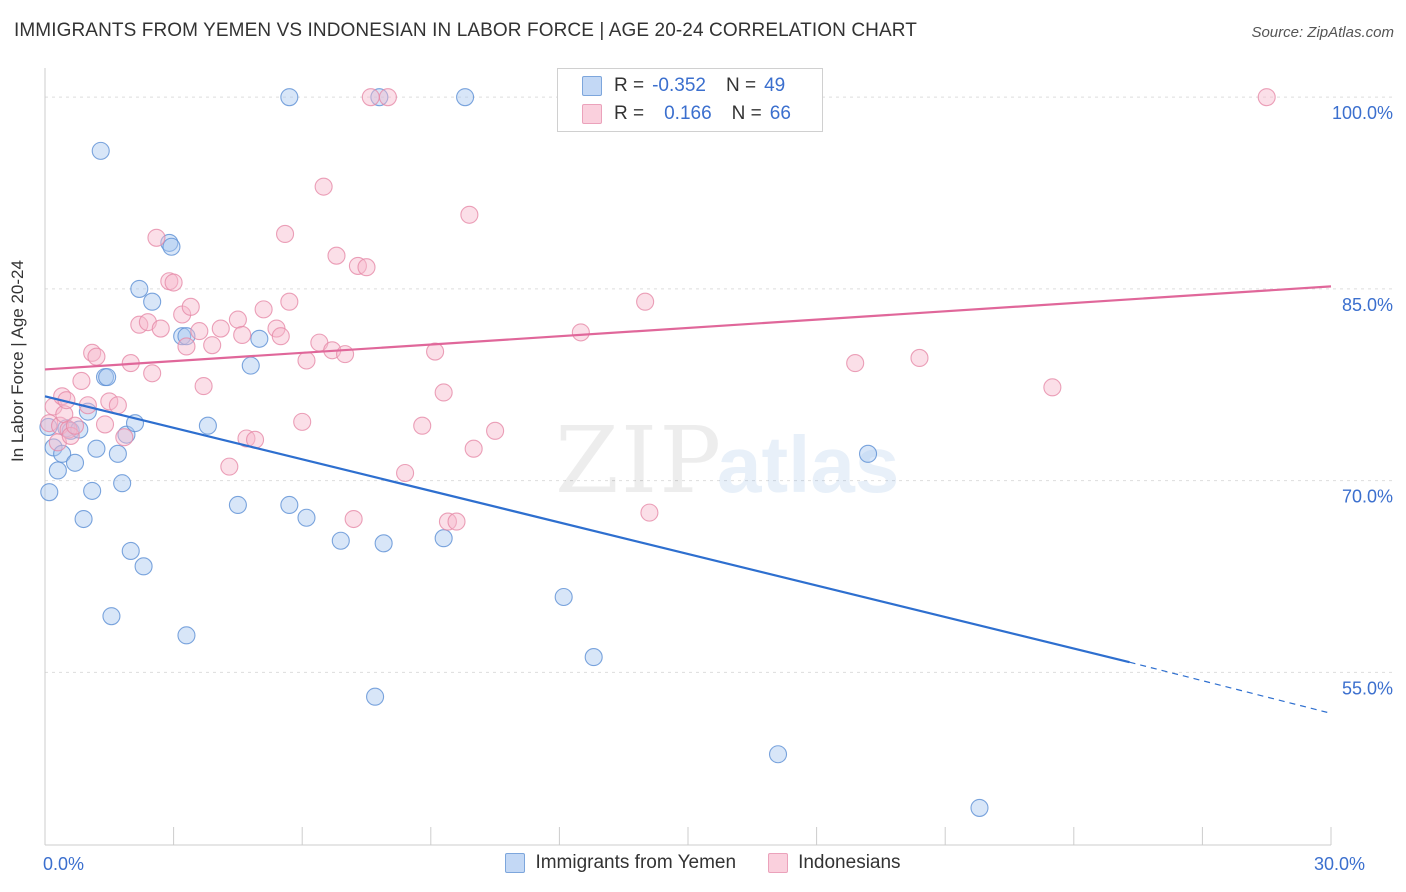 This screenshot has height=892, width=1406. I want to click on legend-r-value: 0.166, so click(688, 113).